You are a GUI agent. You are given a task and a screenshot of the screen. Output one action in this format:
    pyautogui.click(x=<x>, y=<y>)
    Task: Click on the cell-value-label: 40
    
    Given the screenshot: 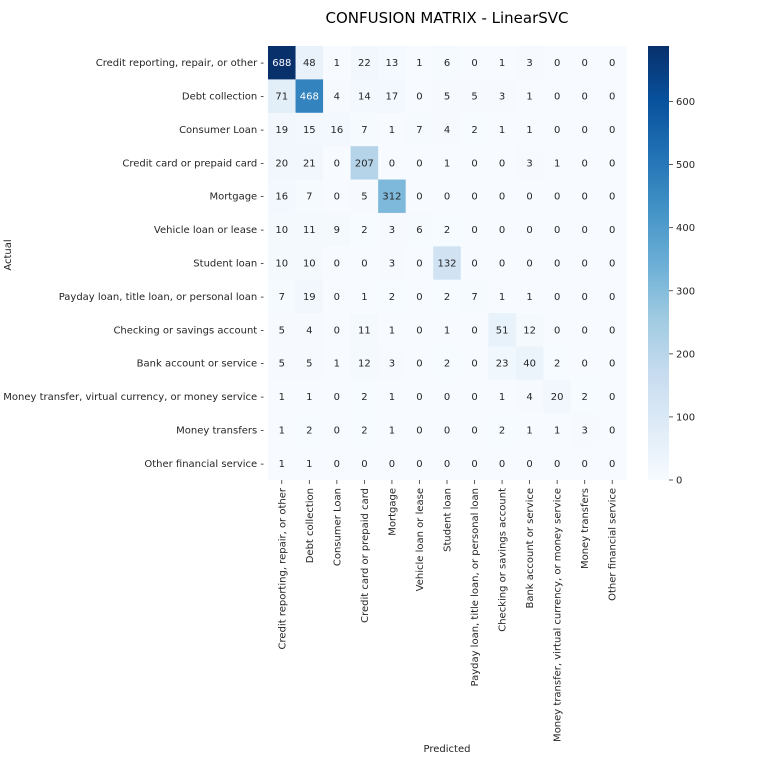 What is the action you would take?
    pyautogui.click(x=529, y=364)
    